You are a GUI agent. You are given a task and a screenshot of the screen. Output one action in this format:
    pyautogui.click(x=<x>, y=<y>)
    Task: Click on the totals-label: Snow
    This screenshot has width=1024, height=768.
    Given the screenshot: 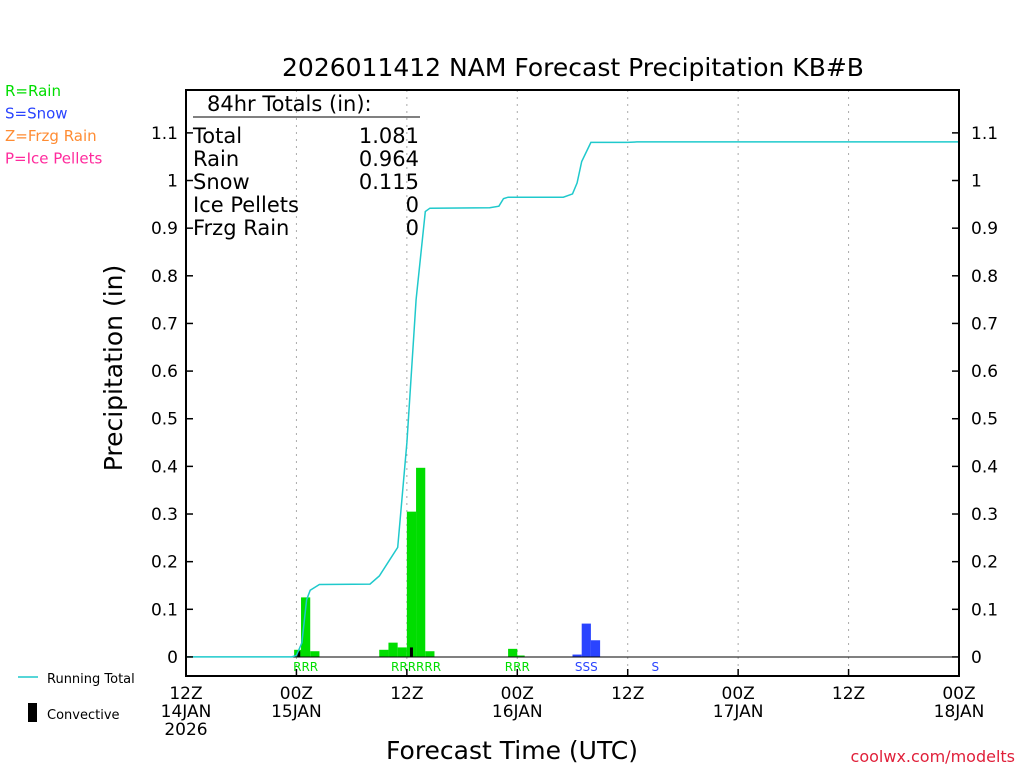 What is the action you would take?
    pyautogui.click(x=221, y=182)
    